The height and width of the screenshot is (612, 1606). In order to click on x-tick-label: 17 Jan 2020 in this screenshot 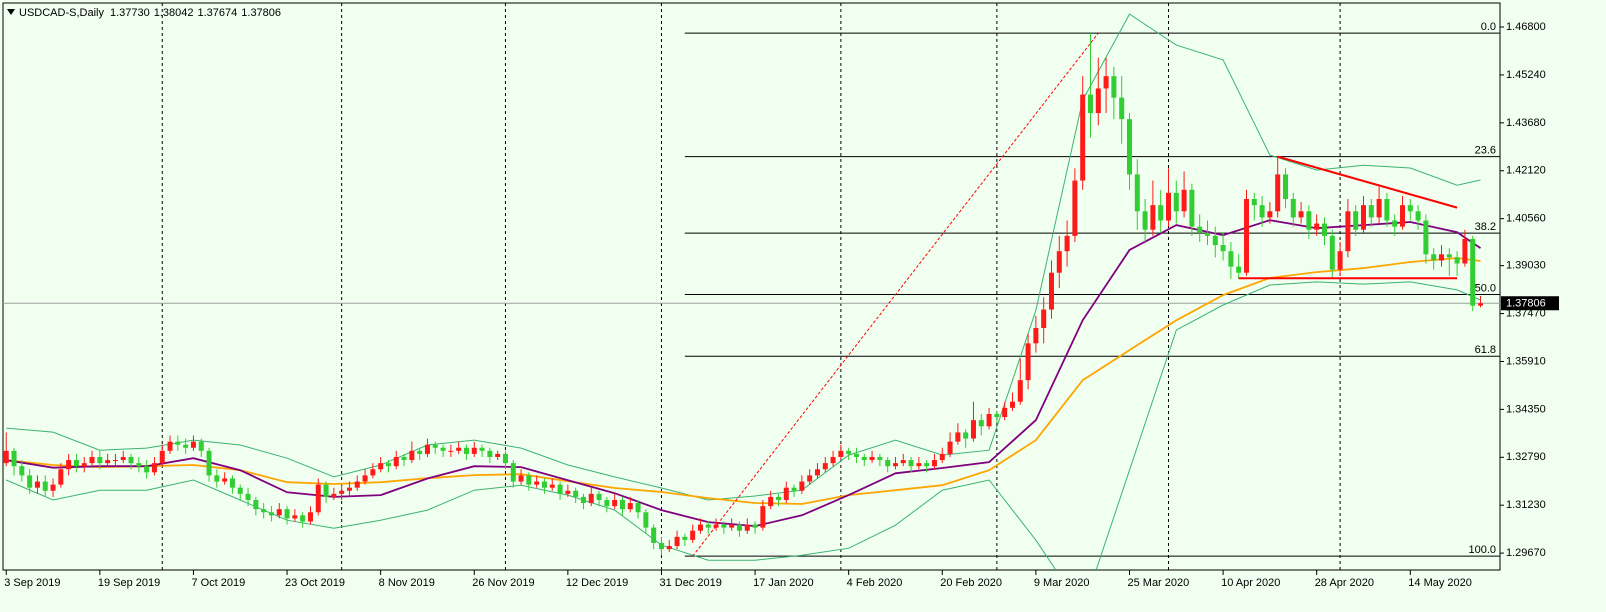, I will do `click(783, 583)`.